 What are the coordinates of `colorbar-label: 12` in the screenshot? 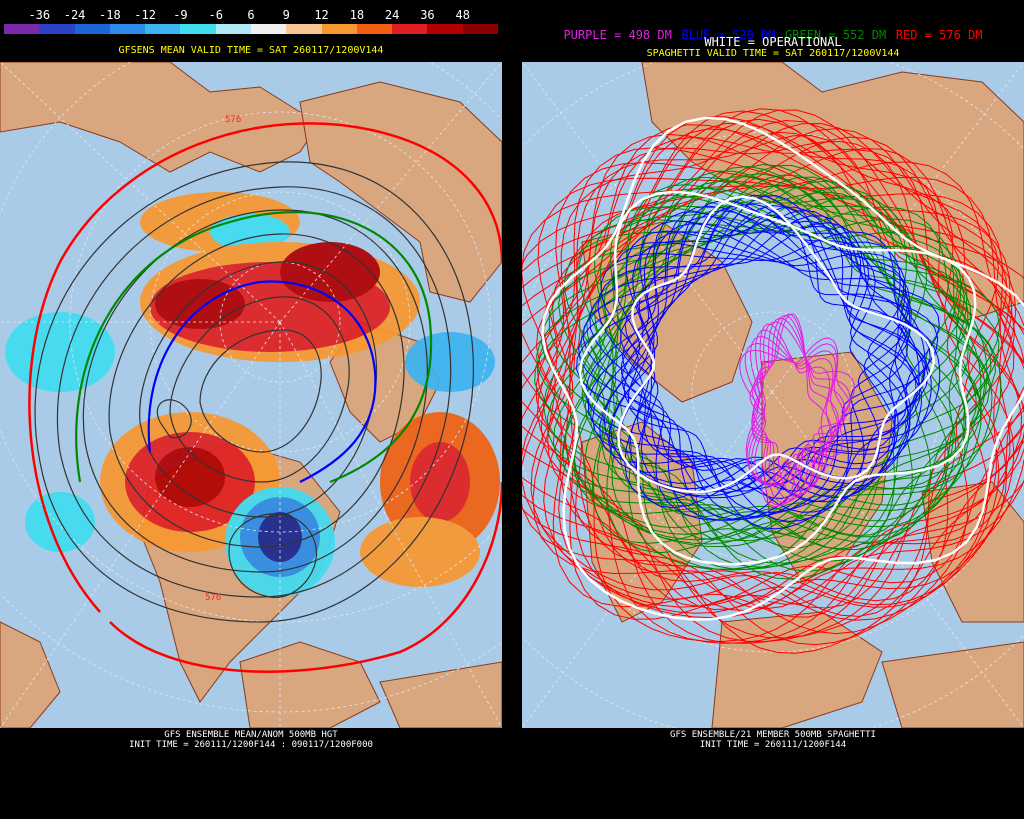 It's located at (321, 15).